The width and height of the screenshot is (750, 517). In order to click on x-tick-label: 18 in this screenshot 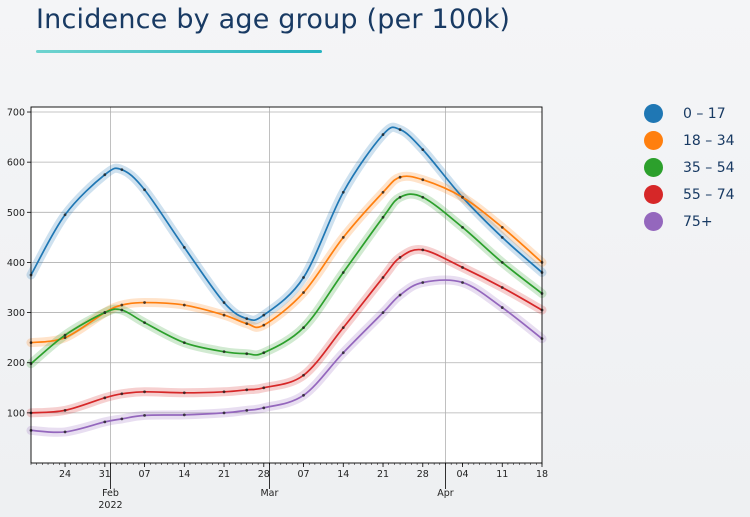, I will do `click(542, 474)`.